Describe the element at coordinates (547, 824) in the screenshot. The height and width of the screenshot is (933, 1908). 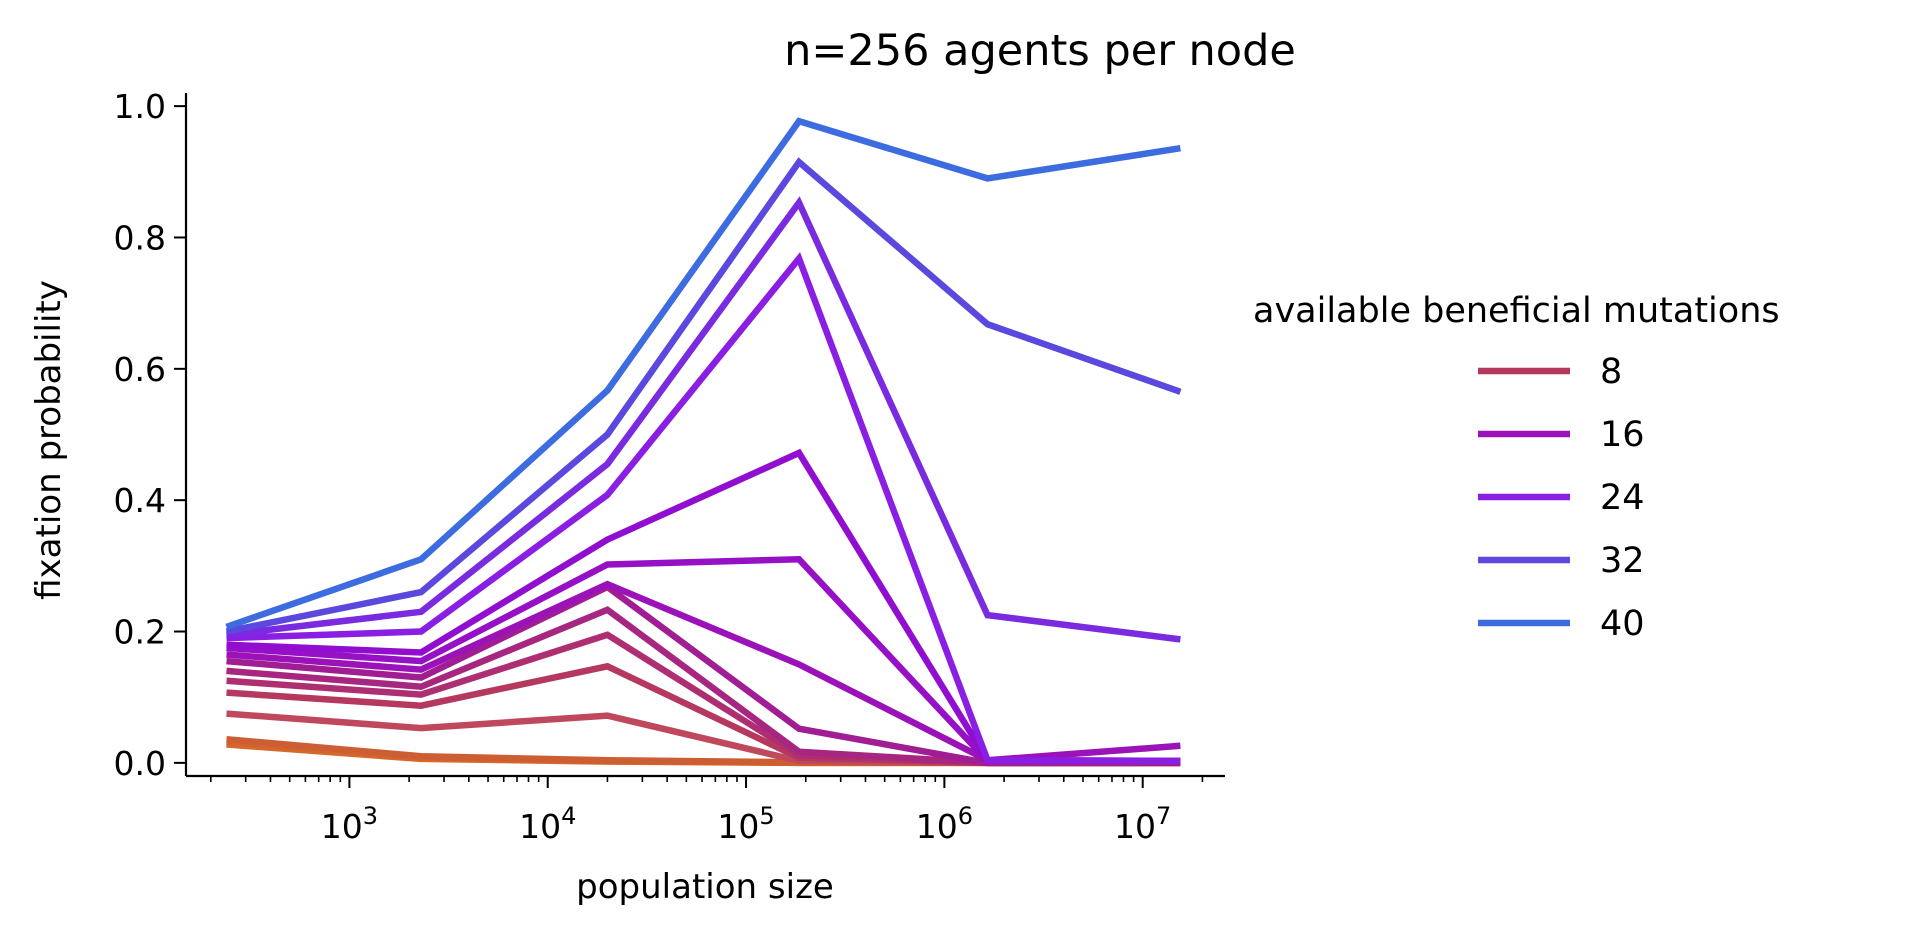
I see `x-tick-label: 10⁴` at that location.